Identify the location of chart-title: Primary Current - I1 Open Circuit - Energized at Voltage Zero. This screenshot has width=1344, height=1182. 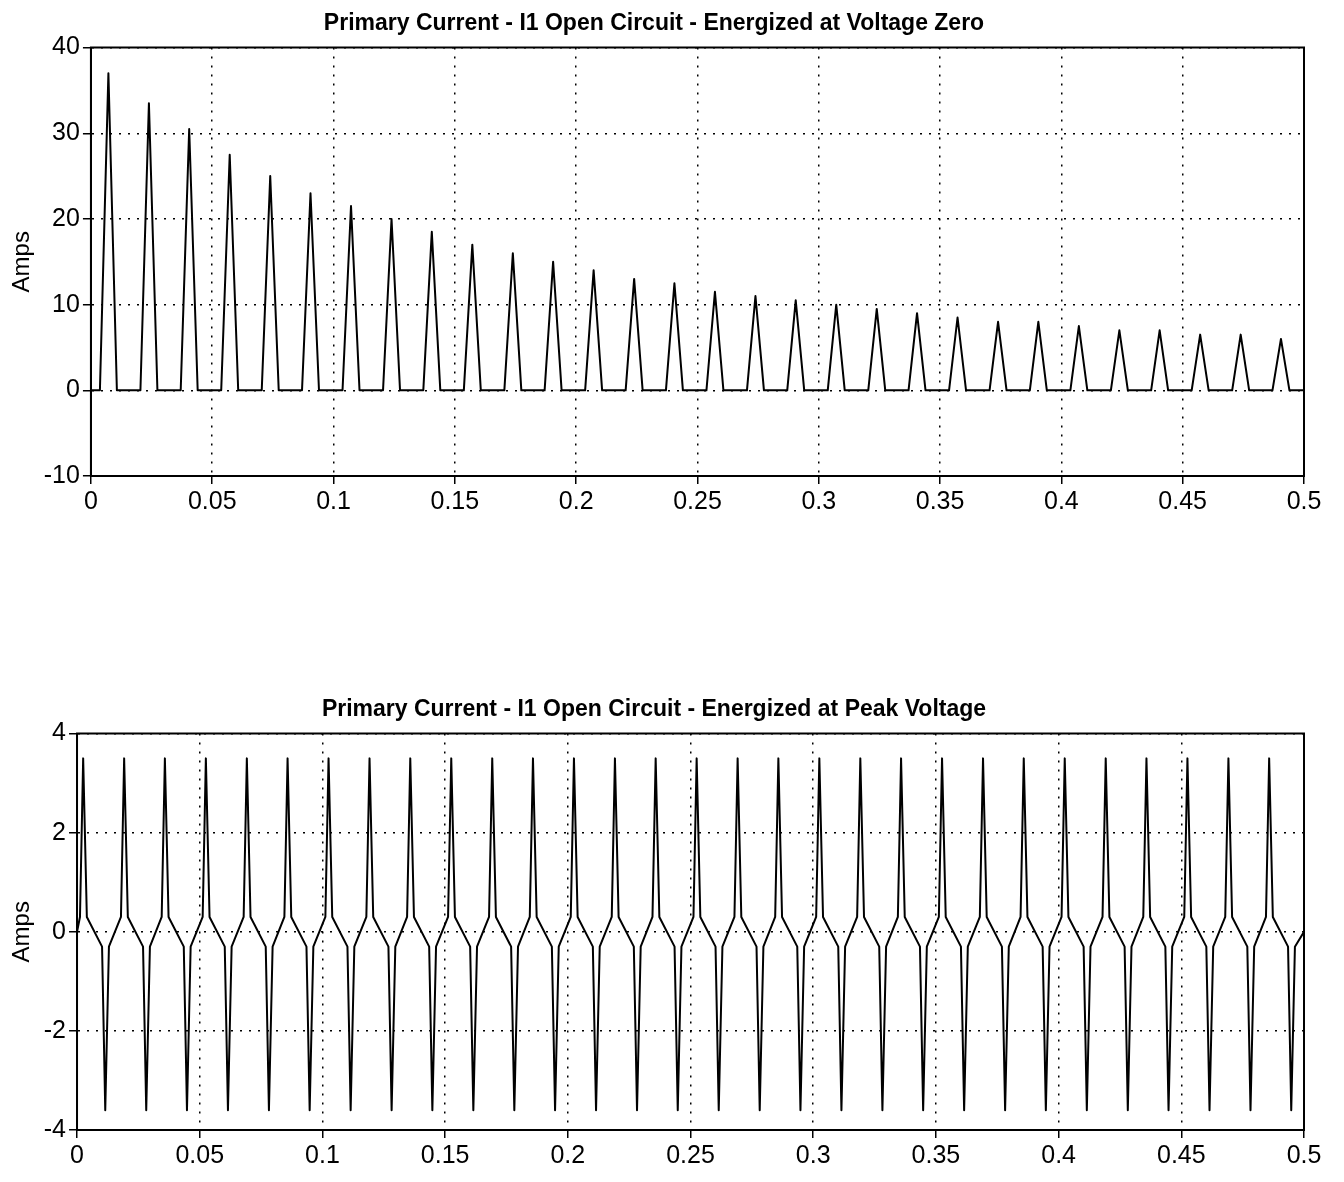
(654, 22).